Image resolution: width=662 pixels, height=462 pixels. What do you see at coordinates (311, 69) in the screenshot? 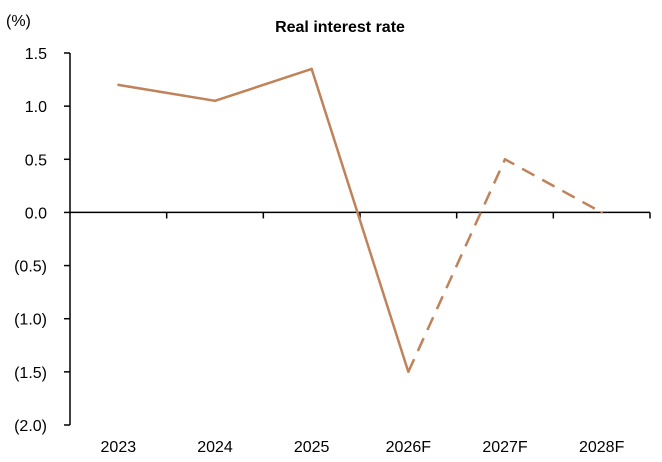
I see `data-point-2025` at bounding box center [311, 69].